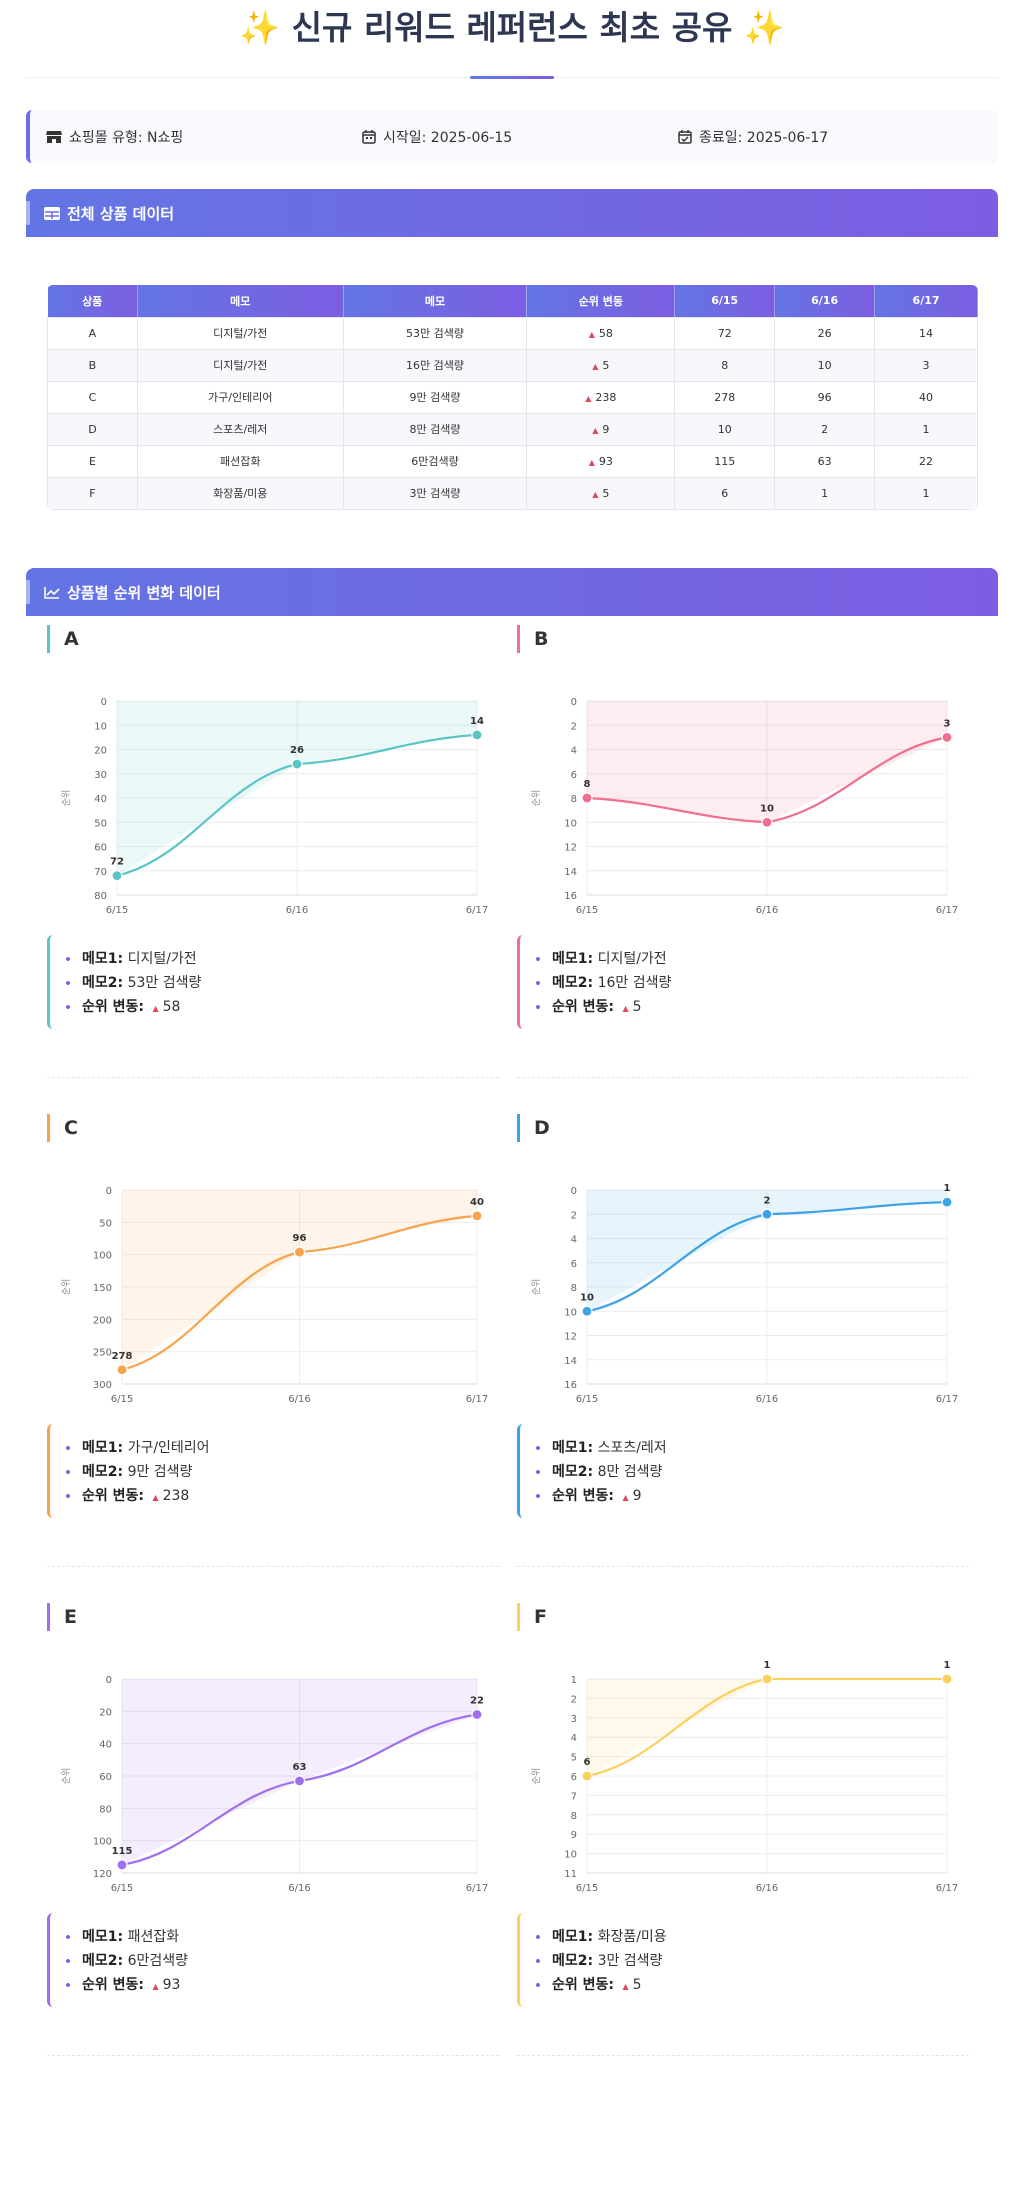  What do you see at coordinates (105, 1712) in the screenshot?
I see `y-tick-label: 20` at bounding box center [105, 1712].